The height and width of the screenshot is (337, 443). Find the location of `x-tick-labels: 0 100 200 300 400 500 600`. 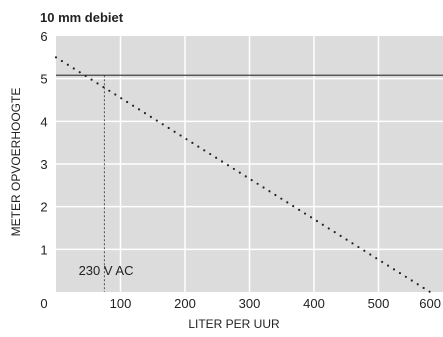

x-tick-labels: 0 100 200 300 400 500 600 is located at coordinates (240, 303).